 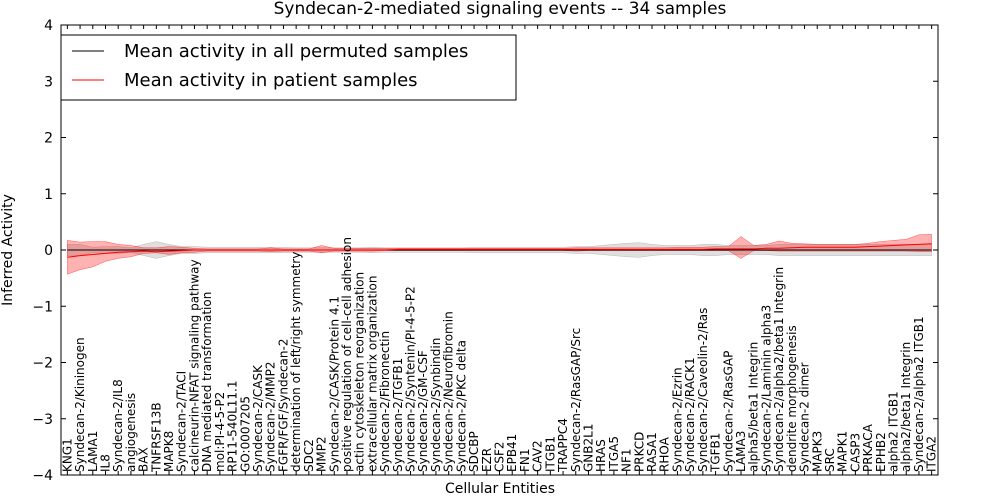 I want to click on x-tick-label: ITGA2, so click(x=932, y=454).